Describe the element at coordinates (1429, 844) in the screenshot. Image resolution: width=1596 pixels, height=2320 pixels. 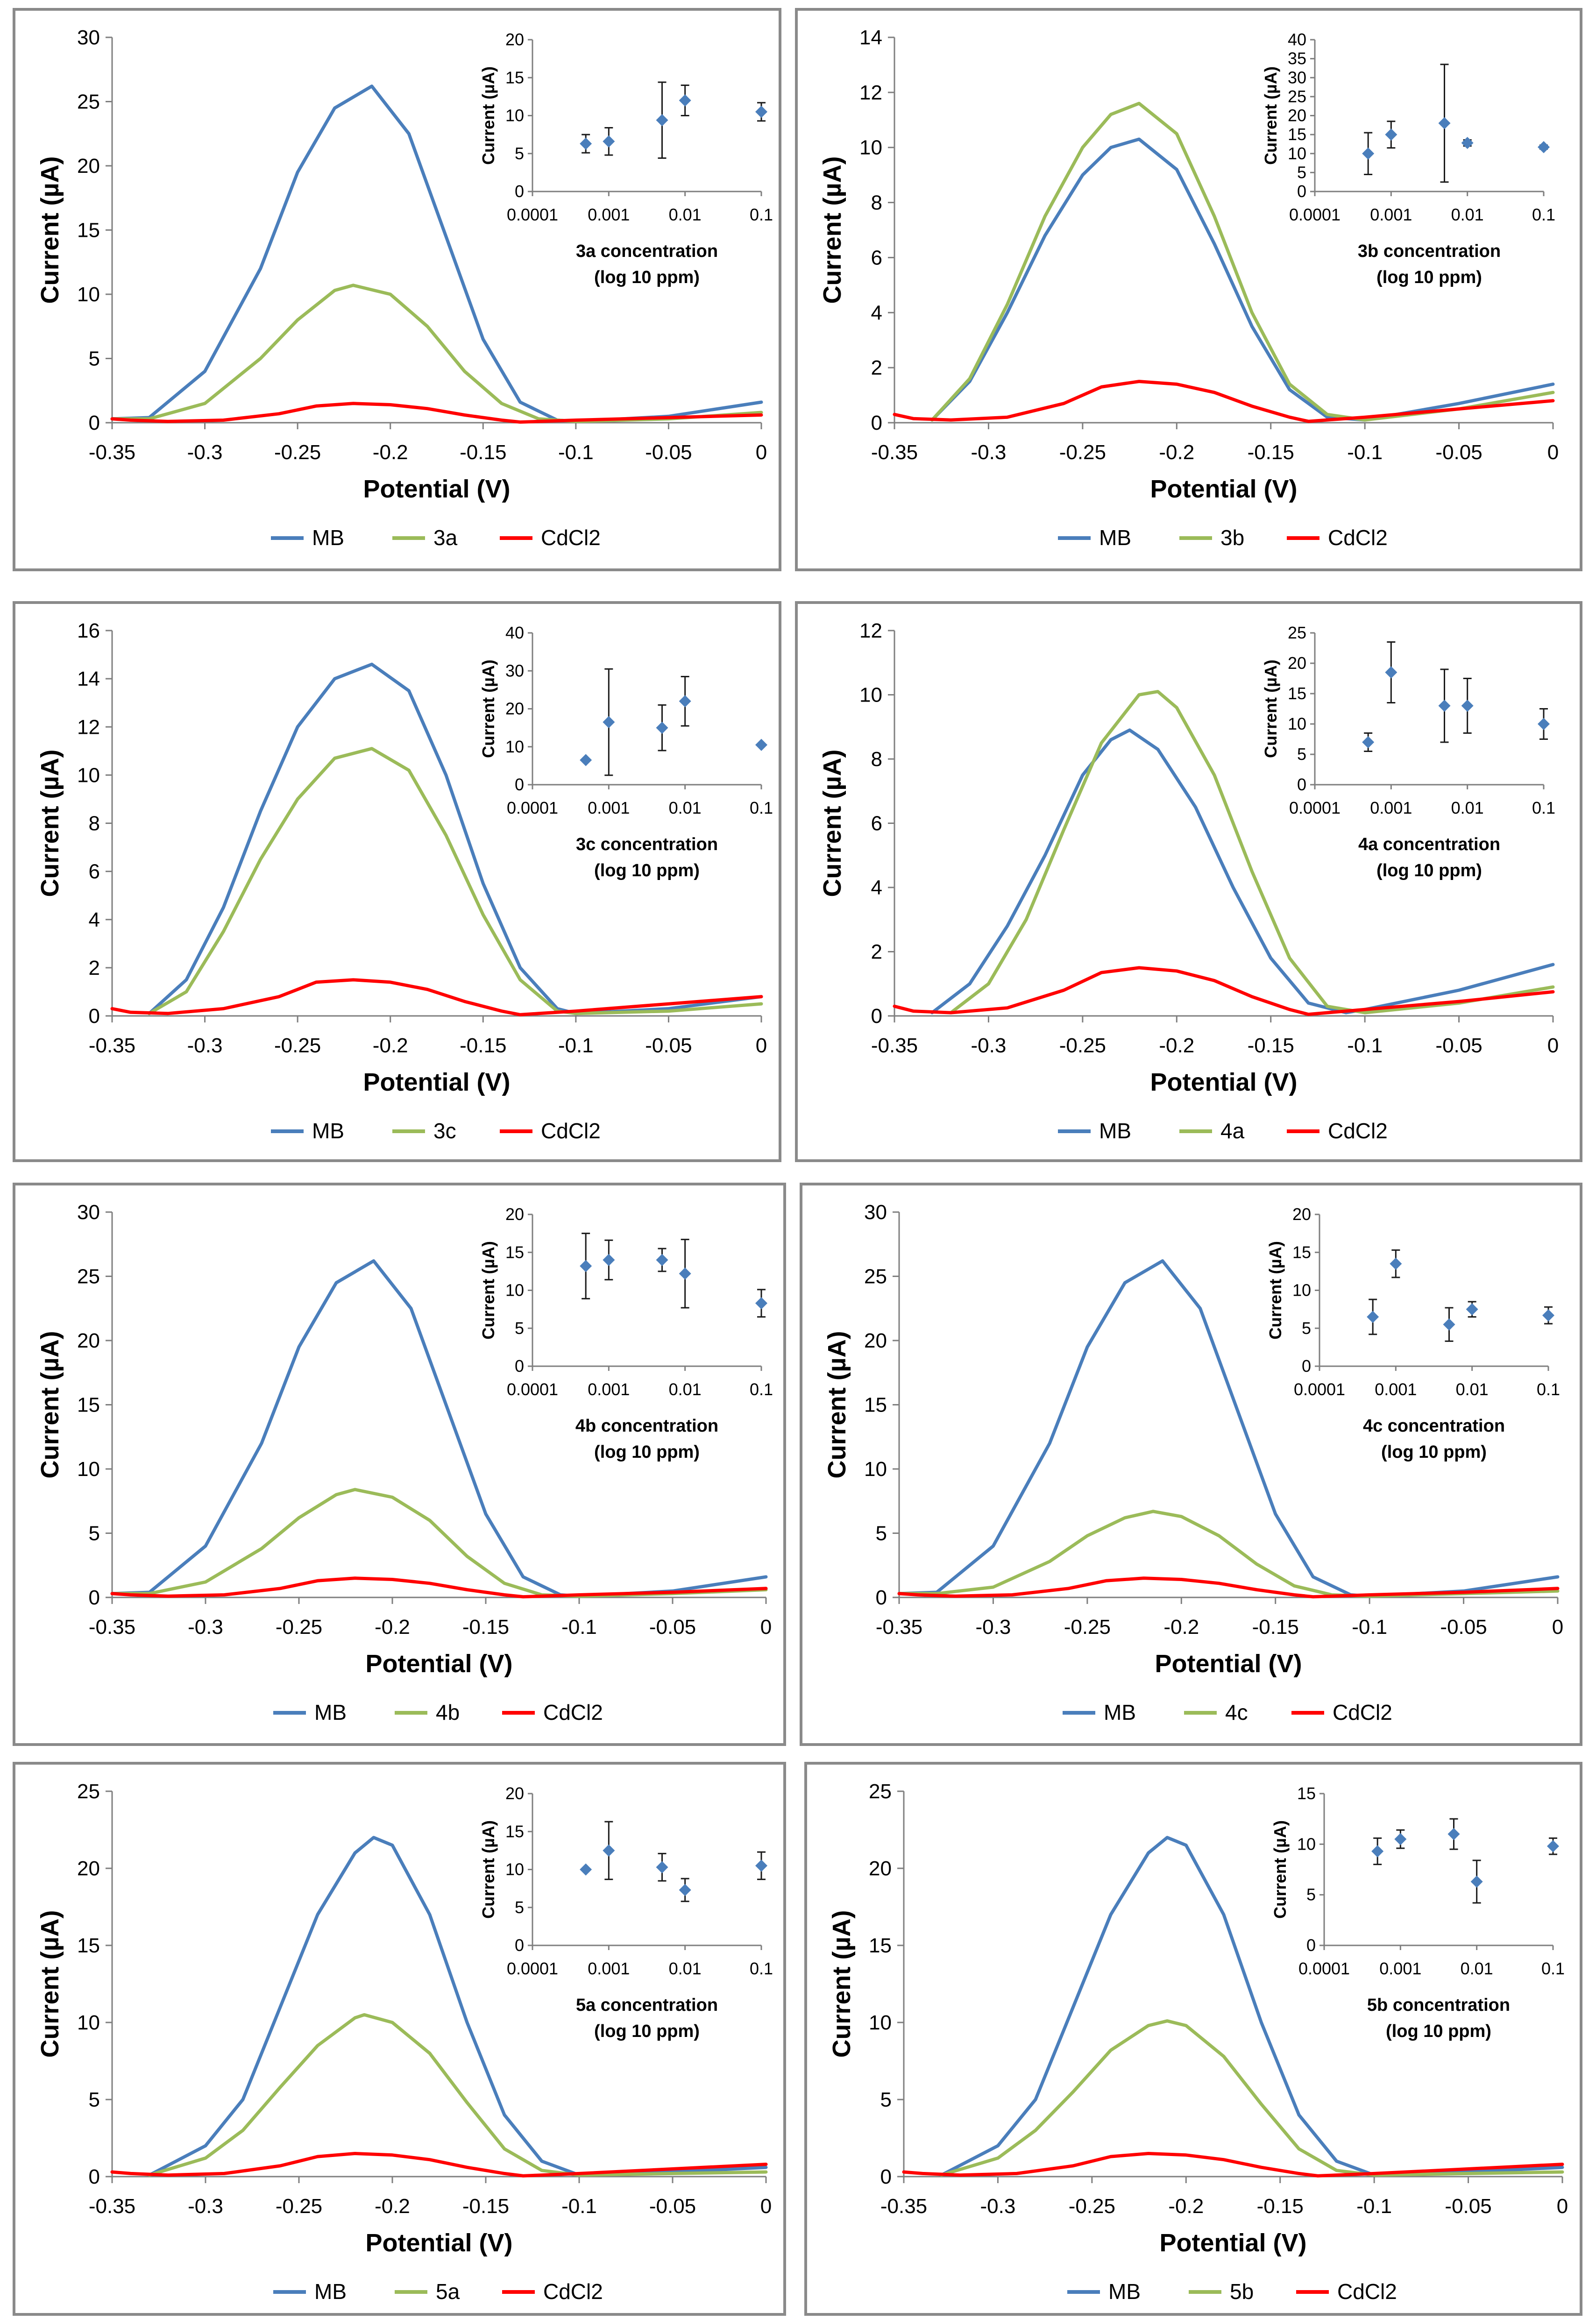
I see `inset-x-axis-title: 4a concentration` at that location.